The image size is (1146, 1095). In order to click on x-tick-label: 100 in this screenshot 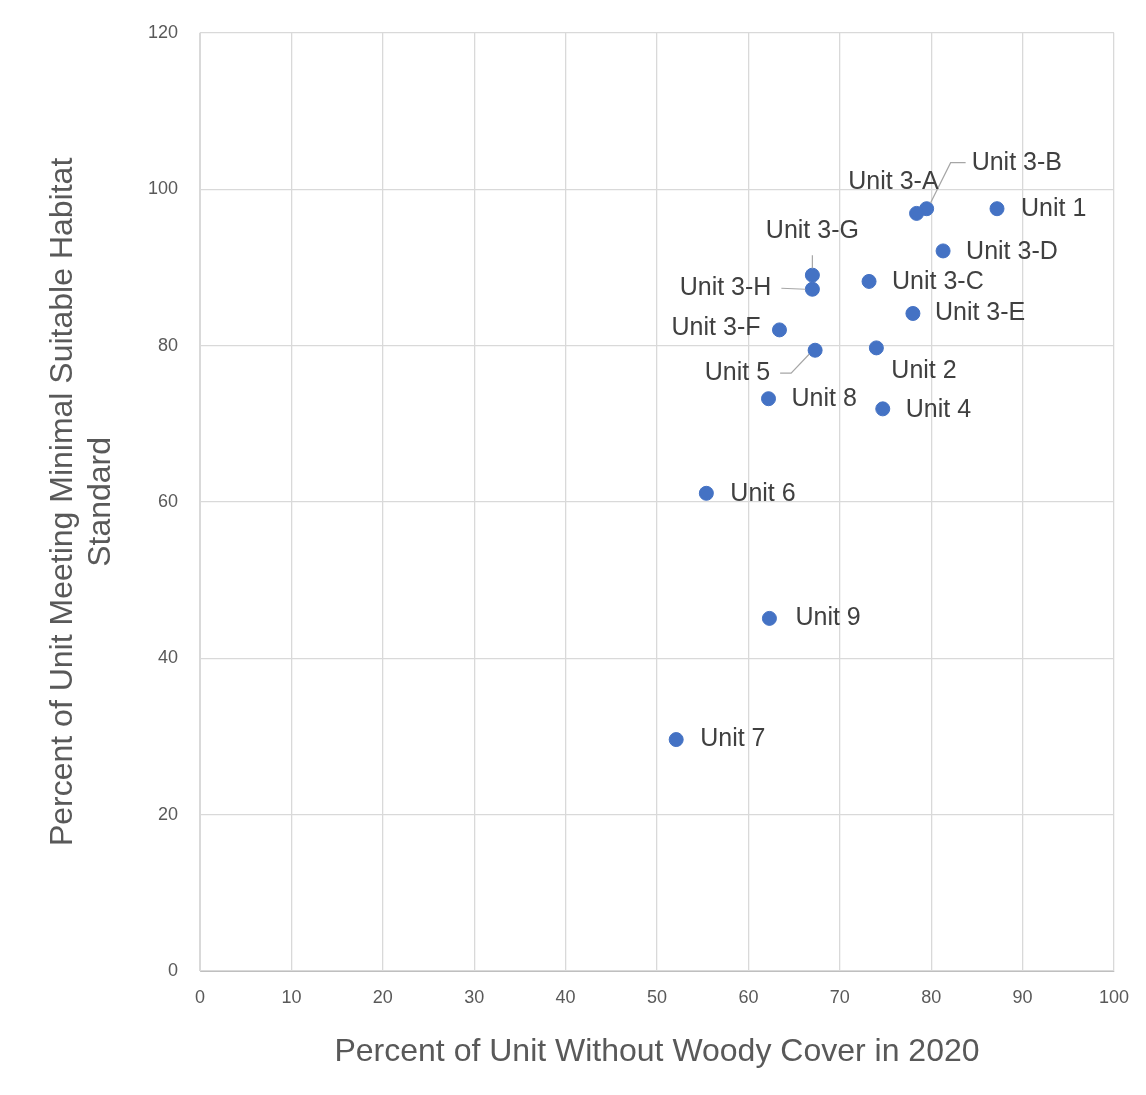, I will do `click(1114, 996)`.